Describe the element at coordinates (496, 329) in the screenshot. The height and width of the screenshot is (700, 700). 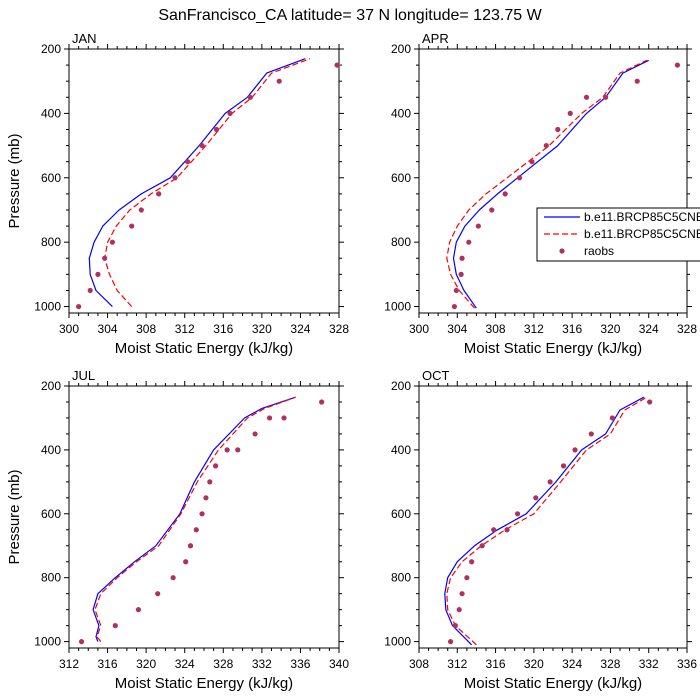
I see `x-tick-label: 308` at that location.